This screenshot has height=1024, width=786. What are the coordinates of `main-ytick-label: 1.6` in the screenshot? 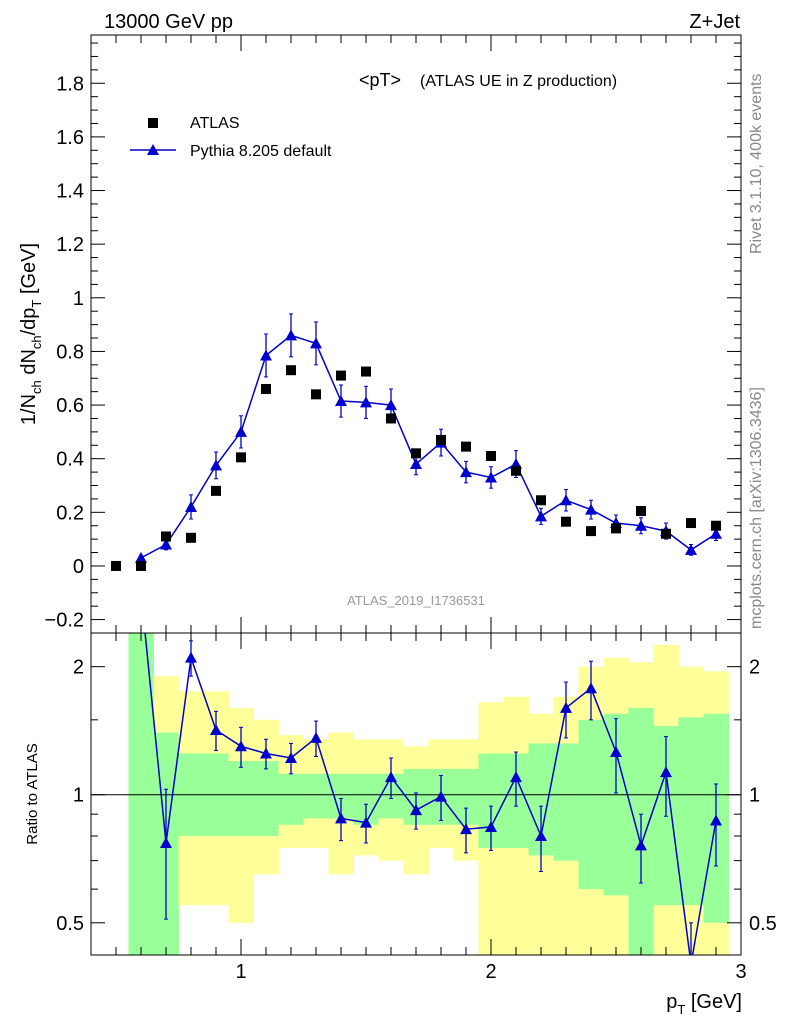 It's located at (70, 138).